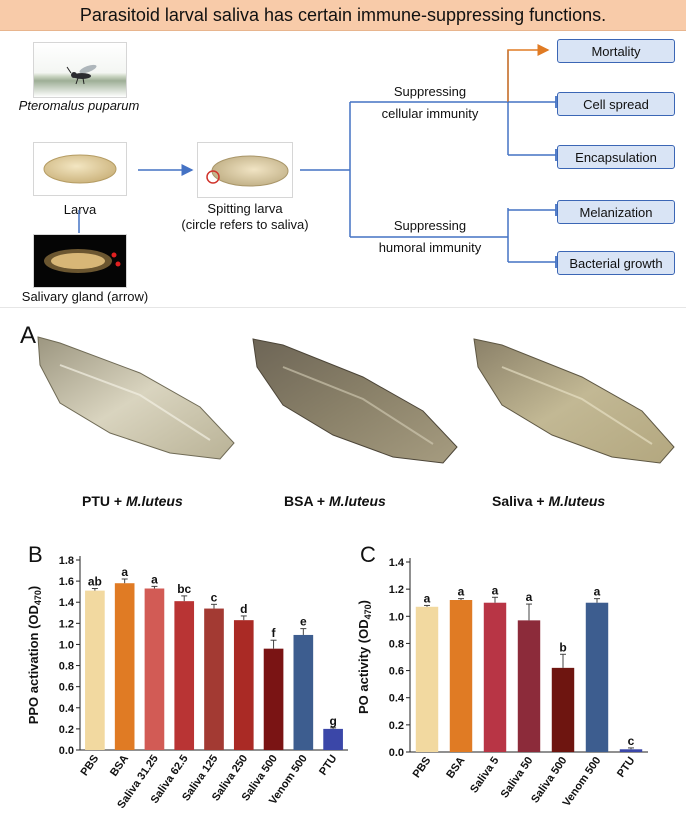  I want to click on panel-a-letter: A, so click(28, 335).